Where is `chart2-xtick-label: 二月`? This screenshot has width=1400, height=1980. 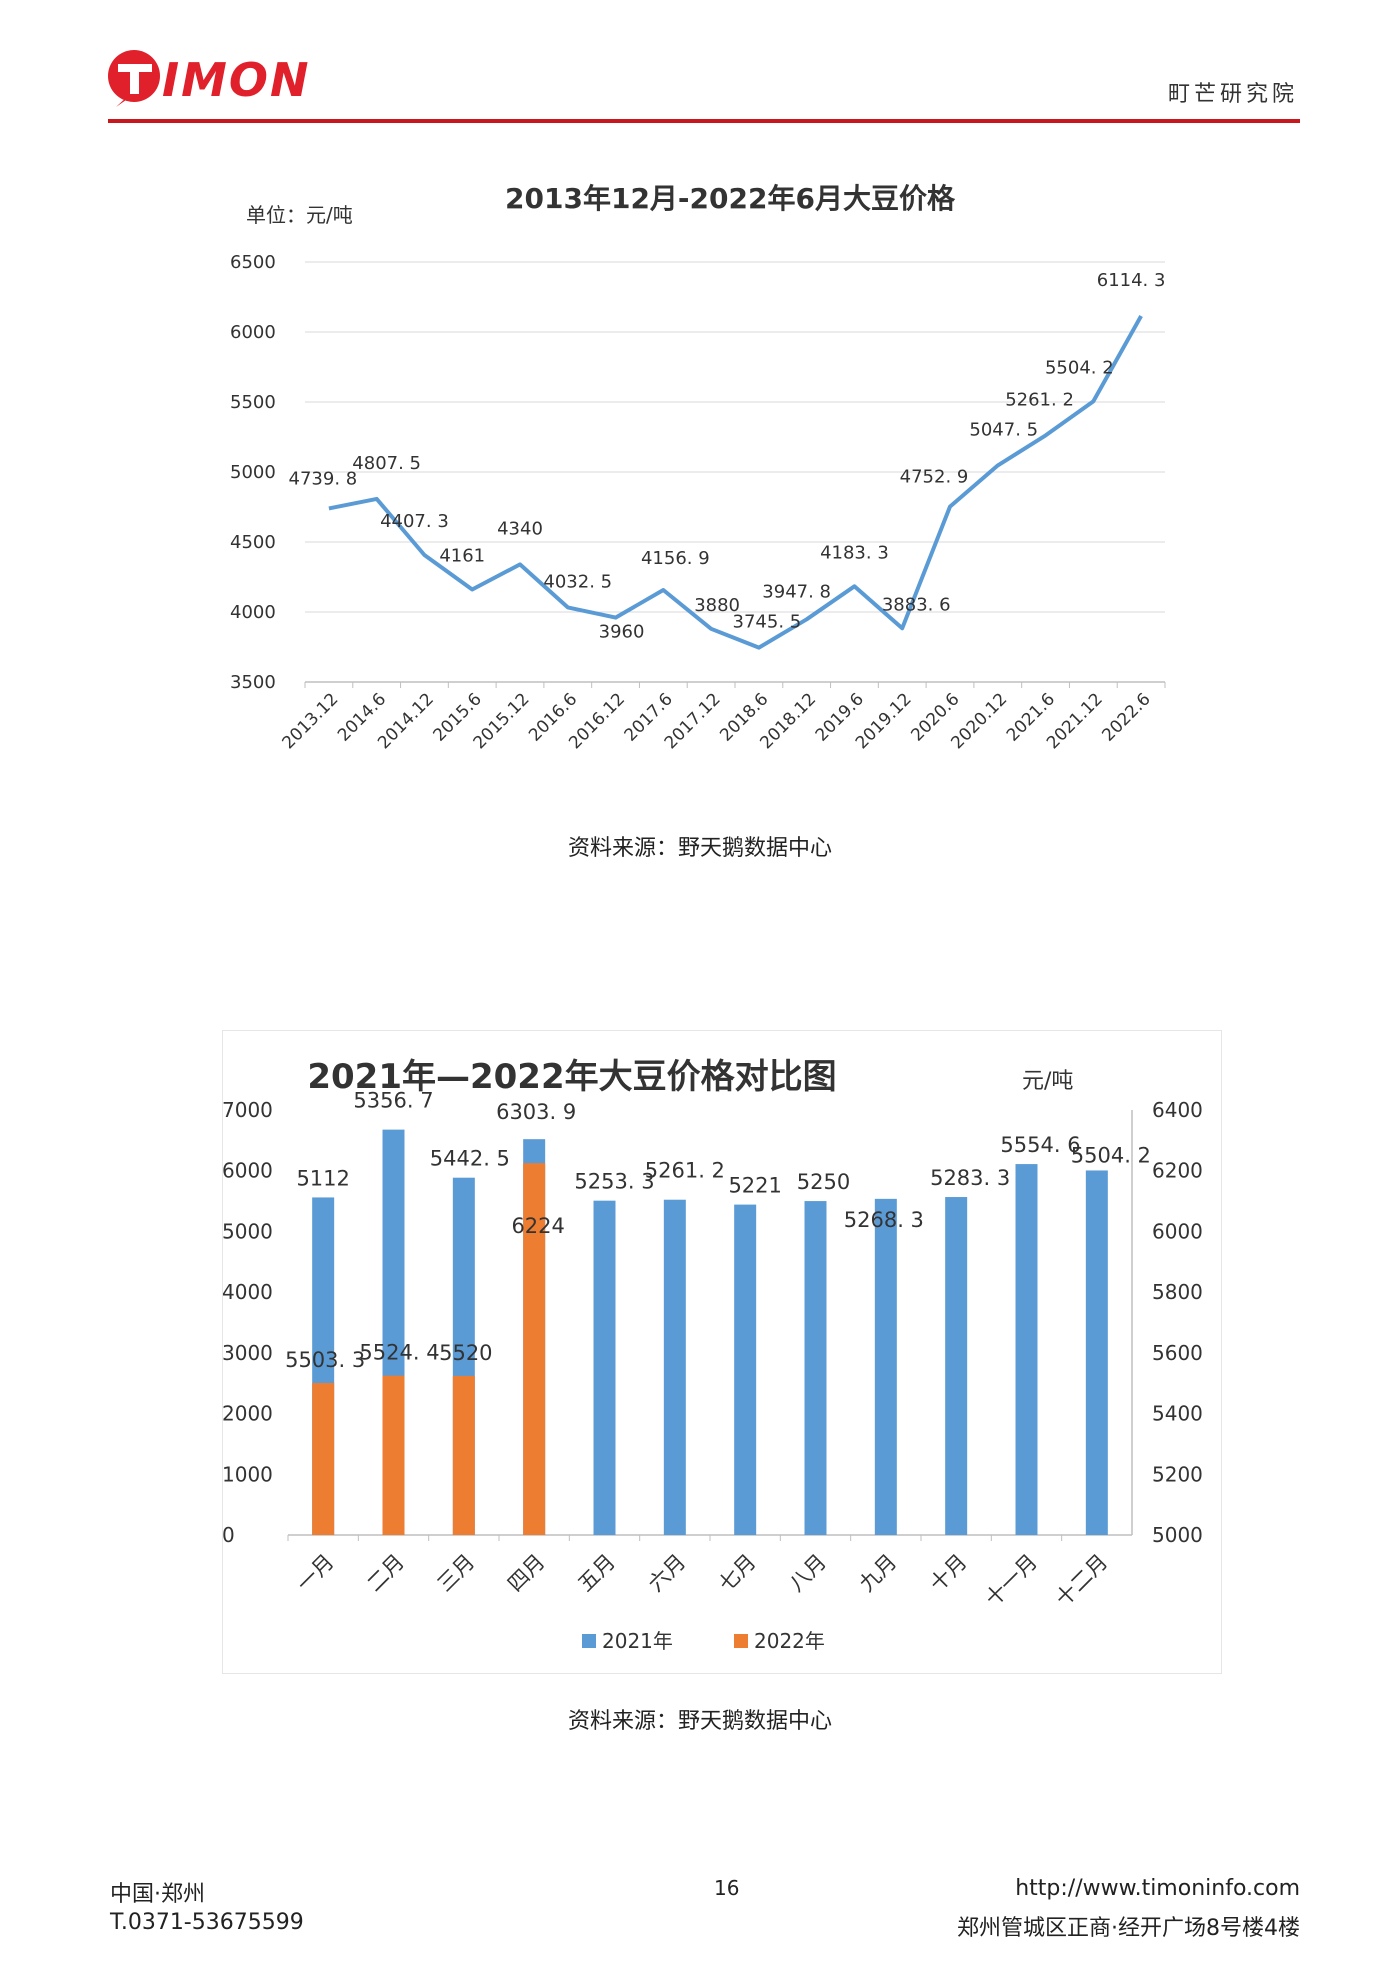 chart2-xtick-label: 二月 is located at coordinates (385, 1573).